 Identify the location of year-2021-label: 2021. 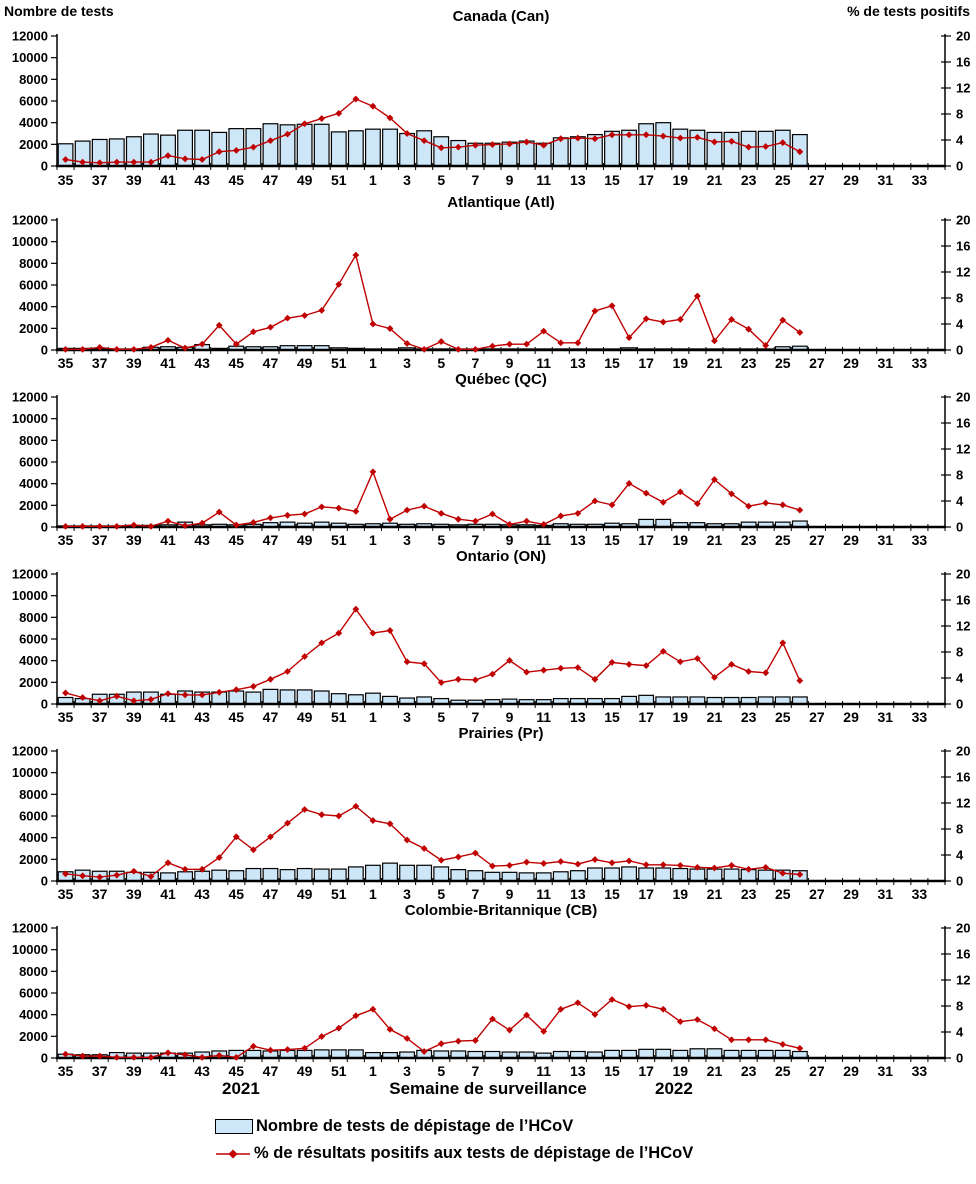
(241, 1088).